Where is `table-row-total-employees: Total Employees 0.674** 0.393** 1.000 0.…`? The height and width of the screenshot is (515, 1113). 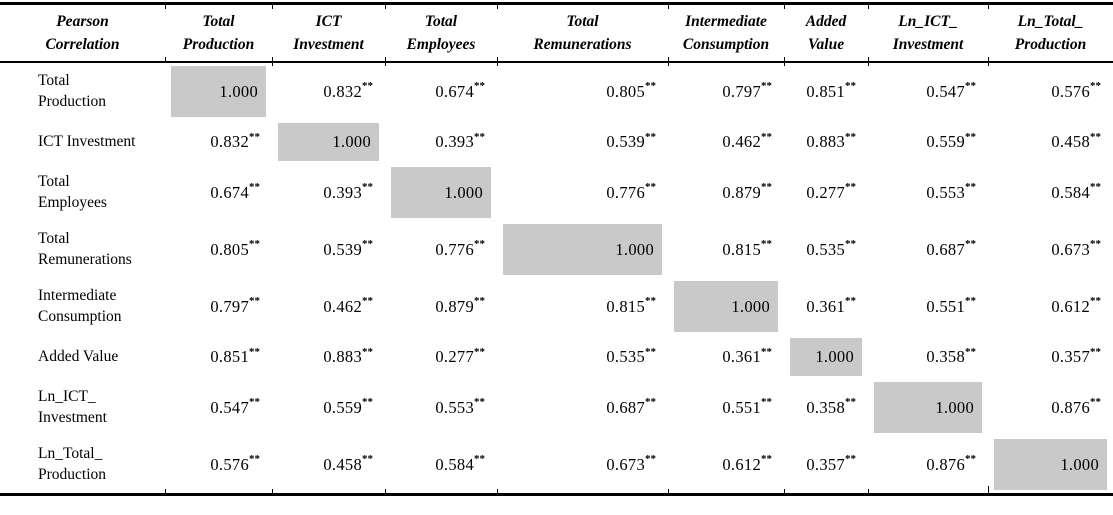
table-row-total-employees: Total Employees 0.674** 0.393** 1.000 0.… is located at coordinates (556, 192).